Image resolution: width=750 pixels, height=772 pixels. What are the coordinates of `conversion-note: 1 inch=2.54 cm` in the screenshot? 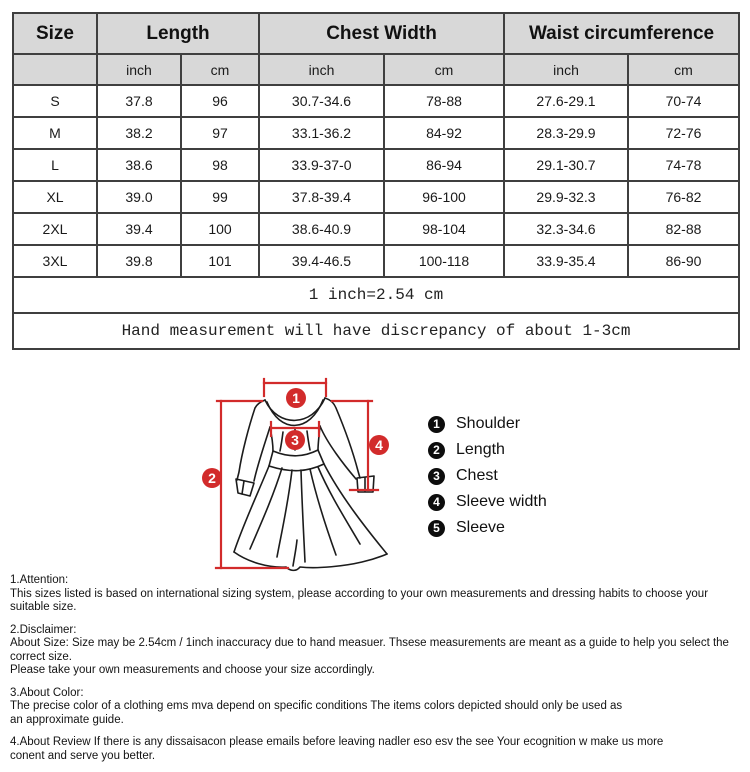 It's located at (376, 295).